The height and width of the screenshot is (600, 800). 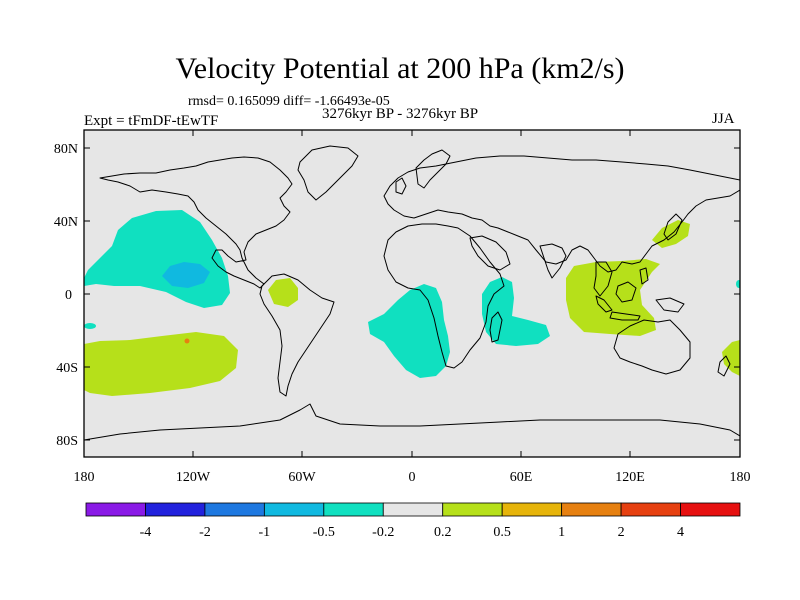 What do you see at coordinates (521, 477) in the screenshot?
I see `lon-label-60e: 60E` at bounding box center [521, 477].